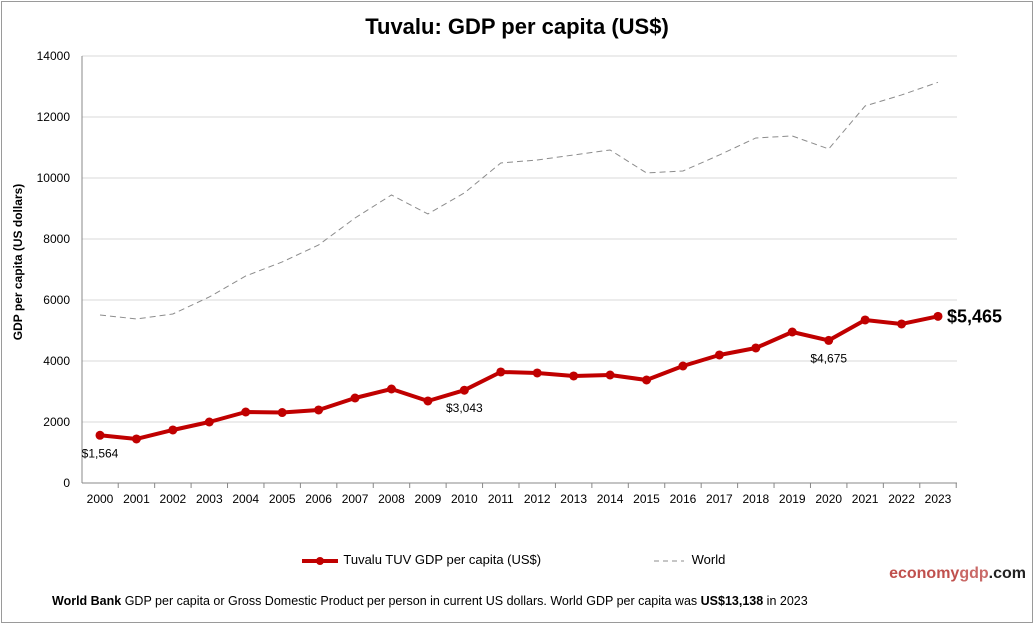  I want to click on x-tick-label: 2008, so click(391, 499).